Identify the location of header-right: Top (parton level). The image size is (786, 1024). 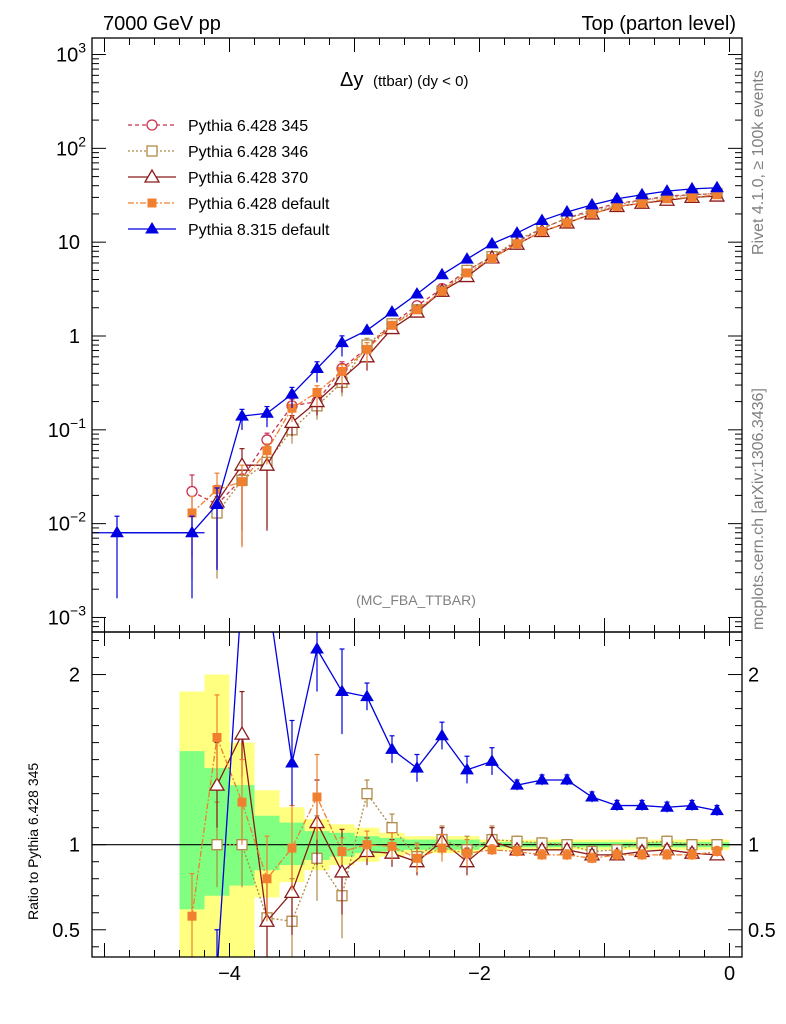
(658, 24).